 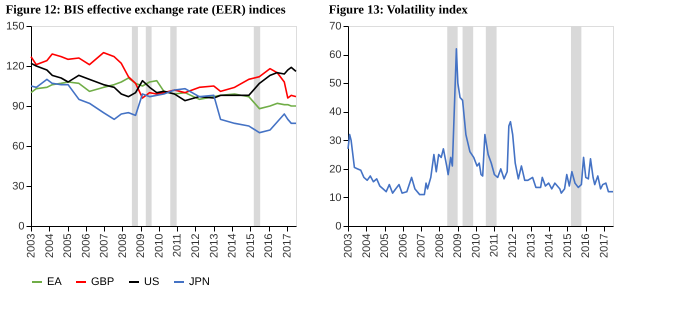 What do you see at coordinates (398, 9) in the screenshot?
I see `chart-title: Figure 13: Volatility index` at bounding box center [398, 9].